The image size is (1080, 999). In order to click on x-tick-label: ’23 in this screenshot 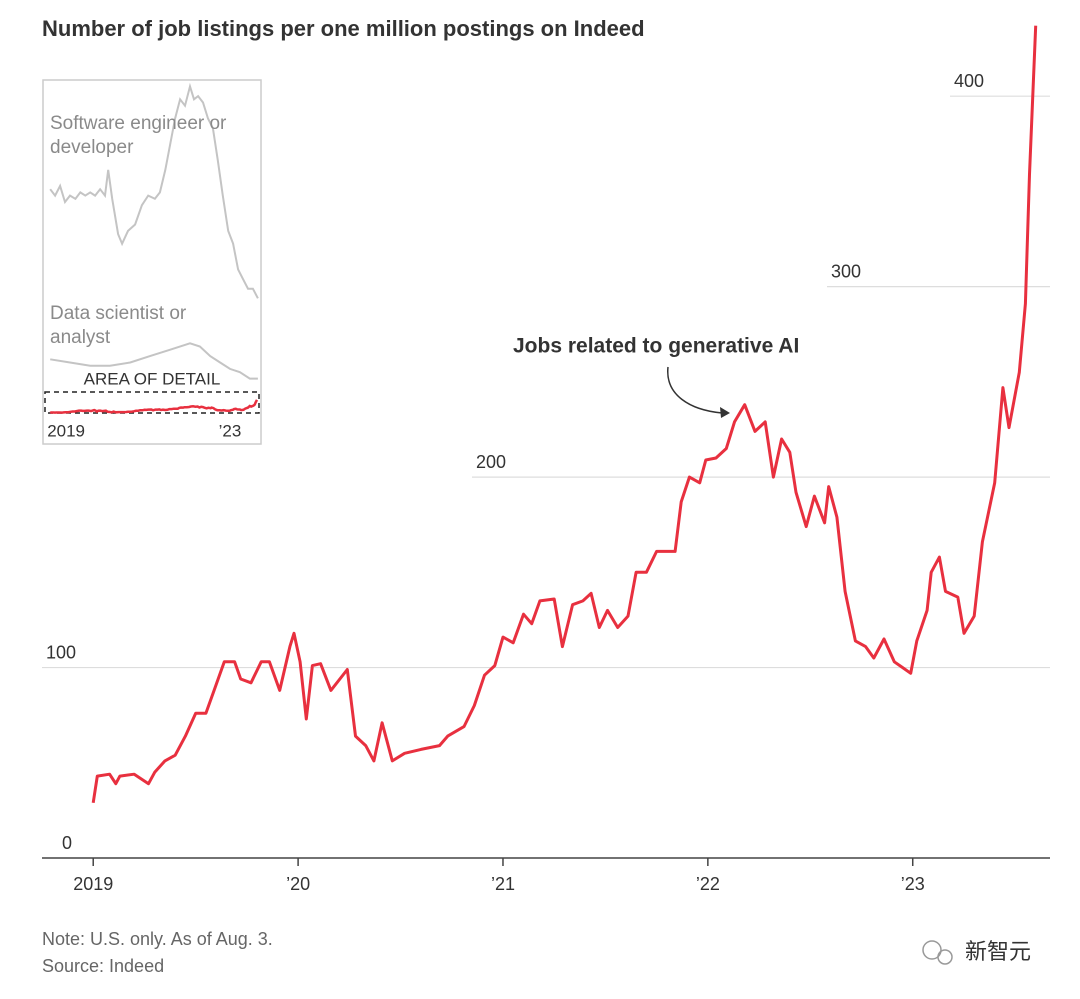, I will do `click(913, 884)`.